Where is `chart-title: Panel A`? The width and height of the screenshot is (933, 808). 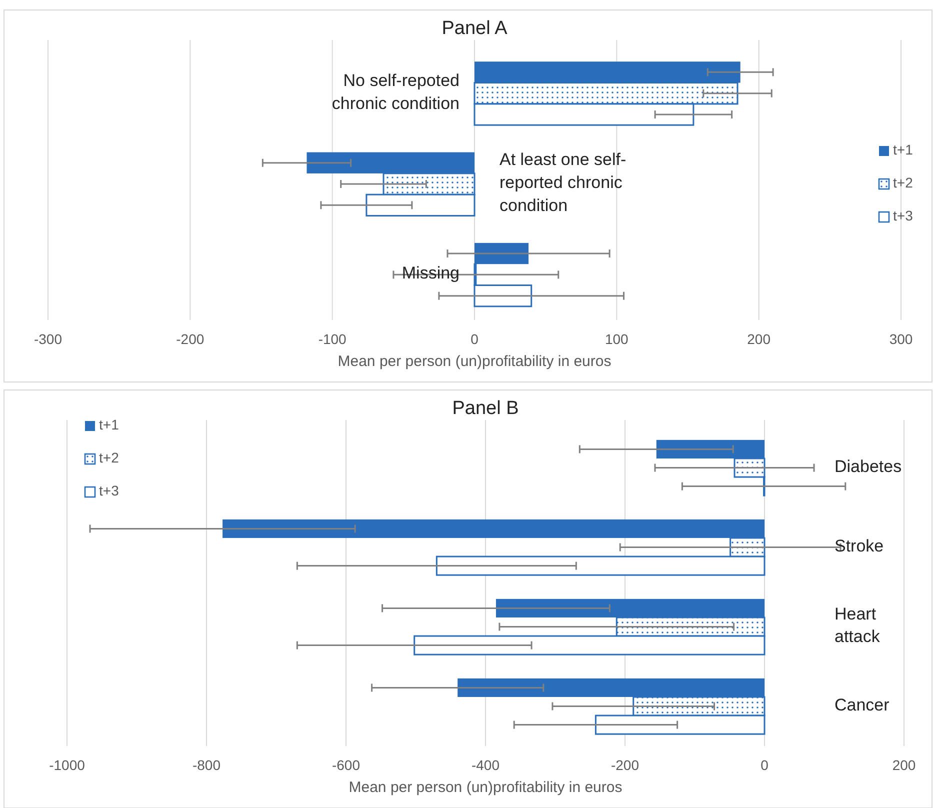
chart-title: Panel A is located at coordinates (475, 28).